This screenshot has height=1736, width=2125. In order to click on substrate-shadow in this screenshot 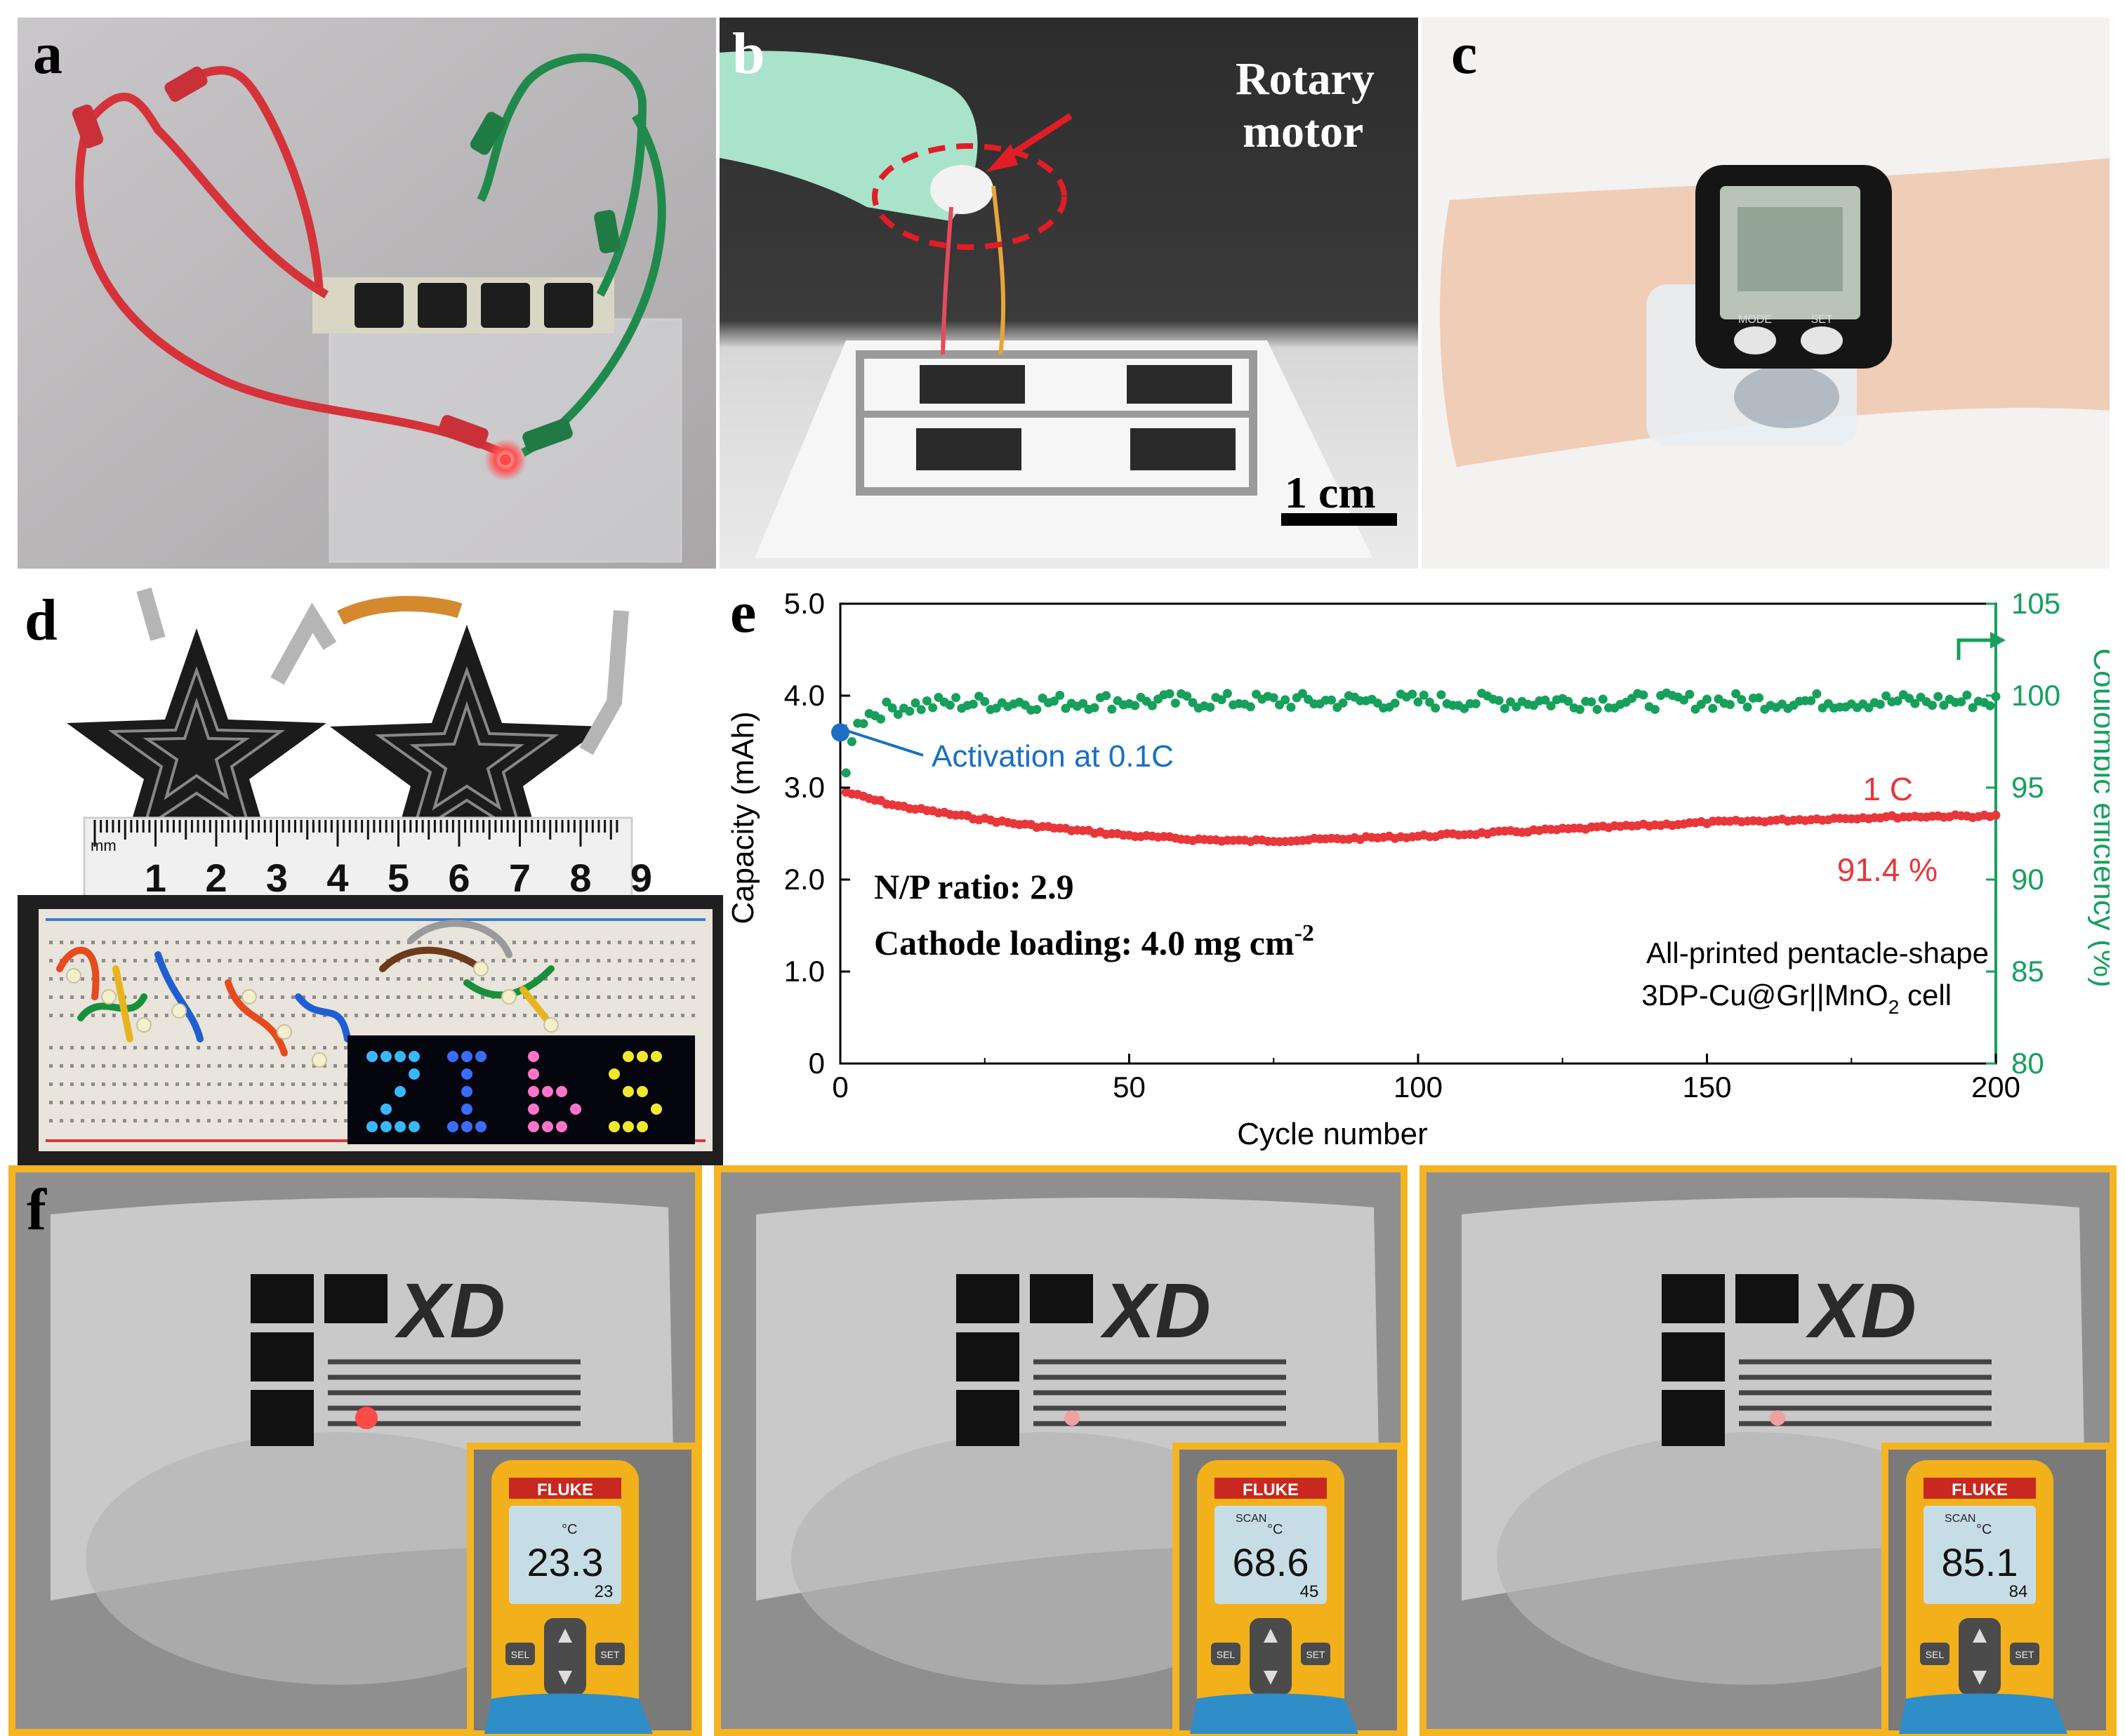, I will do `click(1749, 1558)`.